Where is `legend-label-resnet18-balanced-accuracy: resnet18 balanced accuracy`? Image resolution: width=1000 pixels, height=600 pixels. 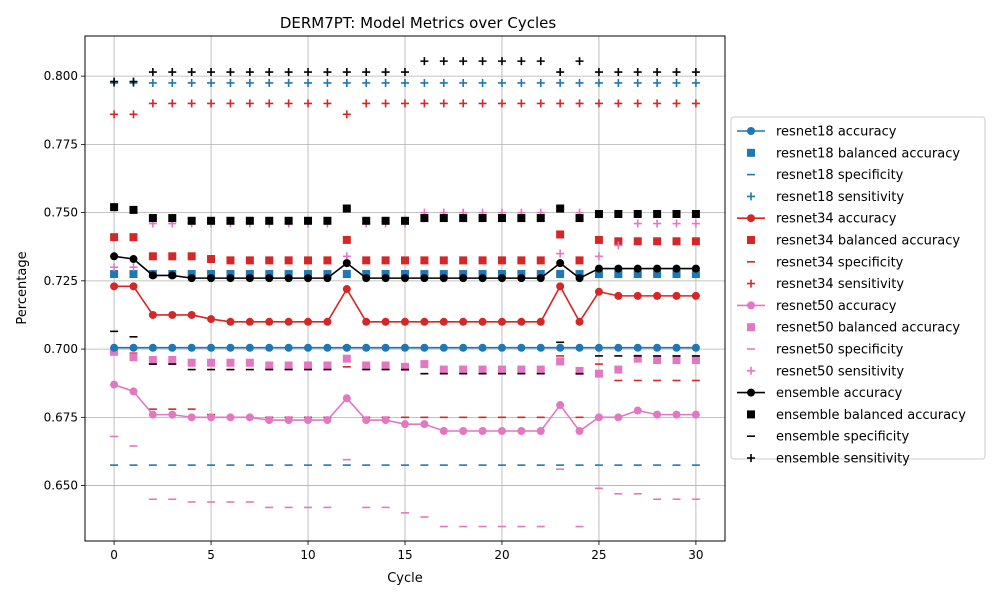 legend-label-resnet18-balanced-accuracy: resnet18 balanced accuracy is located at coordinates (868, 153).